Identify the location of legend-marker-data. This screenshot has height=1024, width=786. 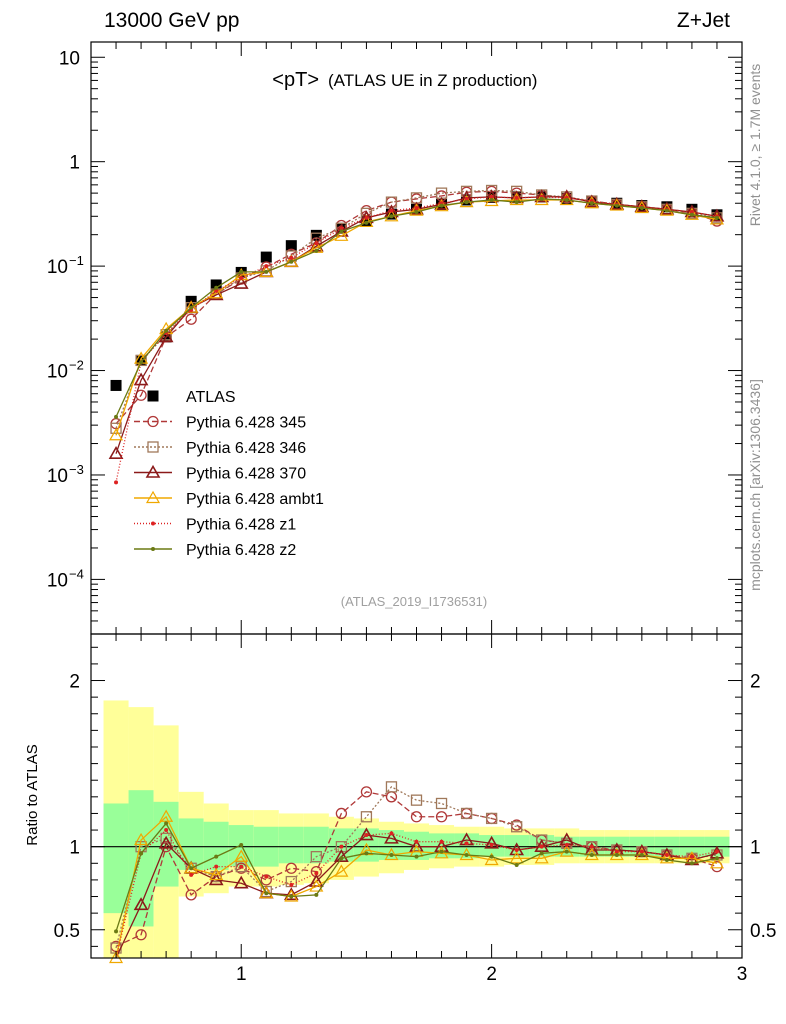
(153, 396).